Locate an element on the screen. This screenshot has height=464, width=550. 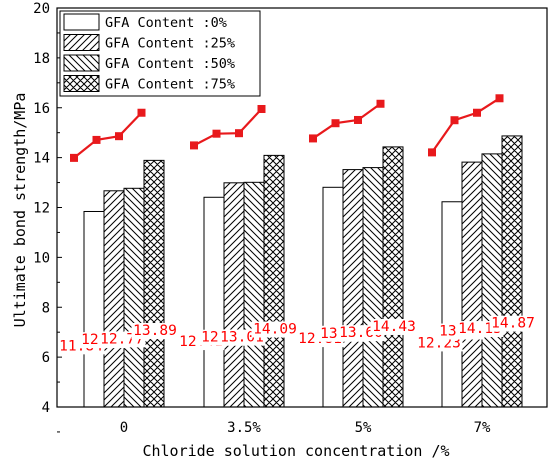
x-tick-label: 7% is located at coordinates (482, 428).